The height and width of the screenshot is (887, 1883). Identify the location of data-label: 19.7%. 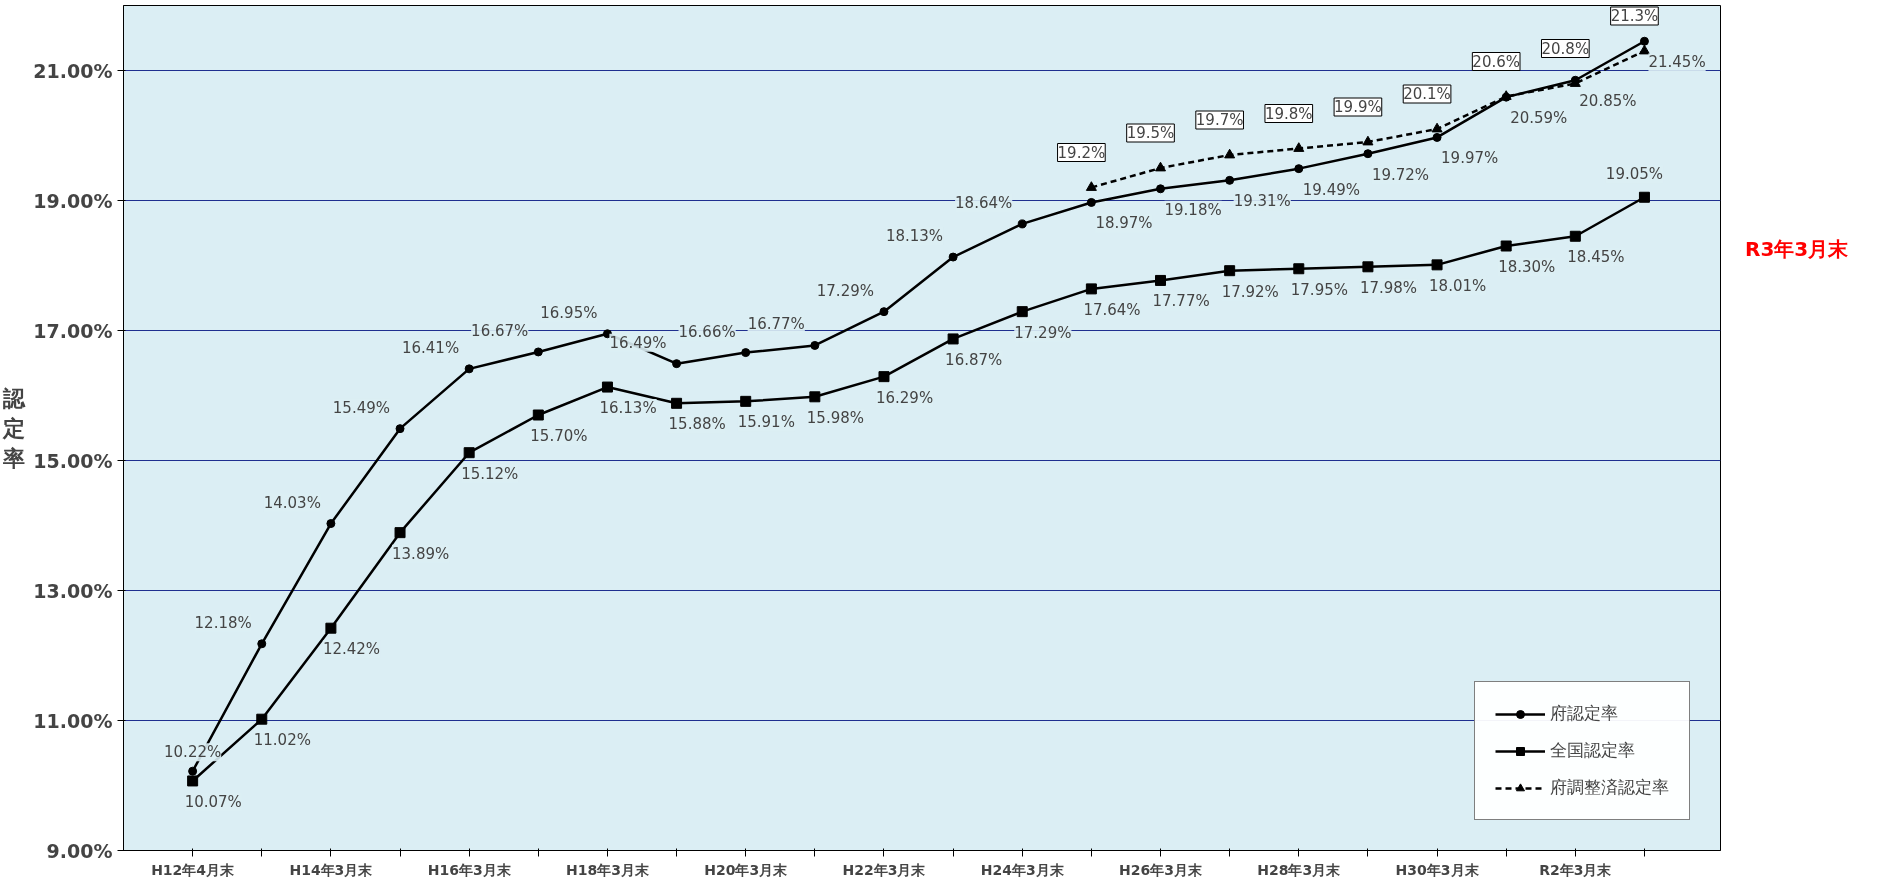
(1219, 120).